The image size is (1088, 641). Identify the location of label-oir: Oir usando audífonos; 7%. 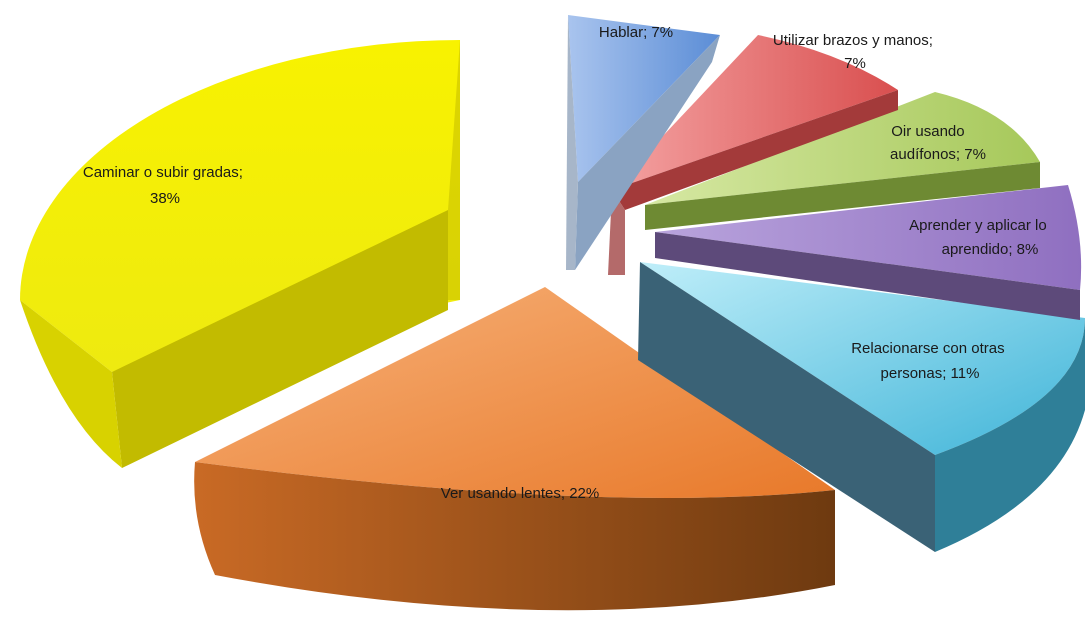
(938, 143).